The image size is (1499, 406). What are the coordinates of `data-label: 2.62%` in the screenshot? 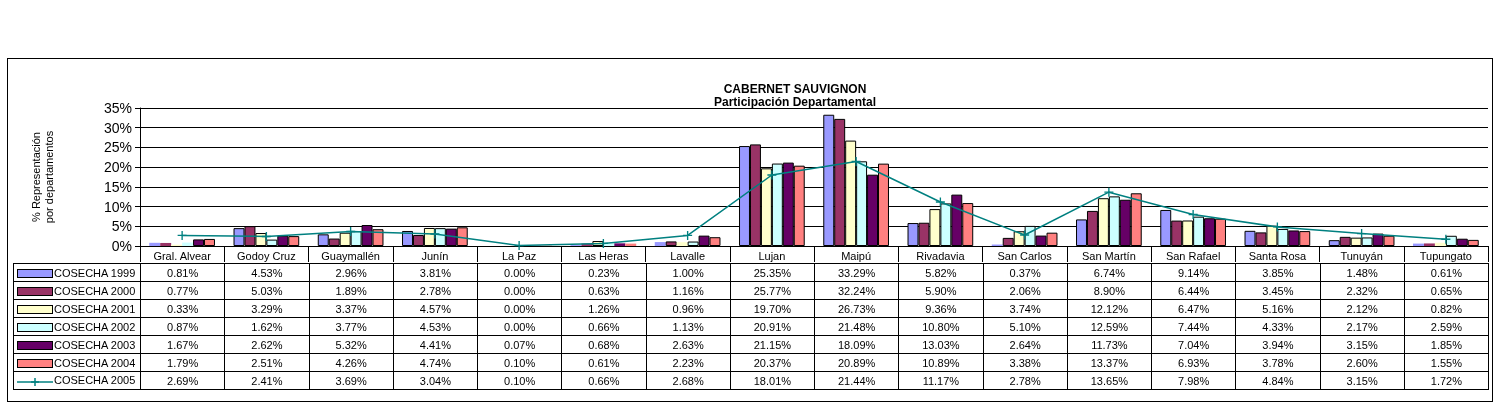 It's located at (266, 344).